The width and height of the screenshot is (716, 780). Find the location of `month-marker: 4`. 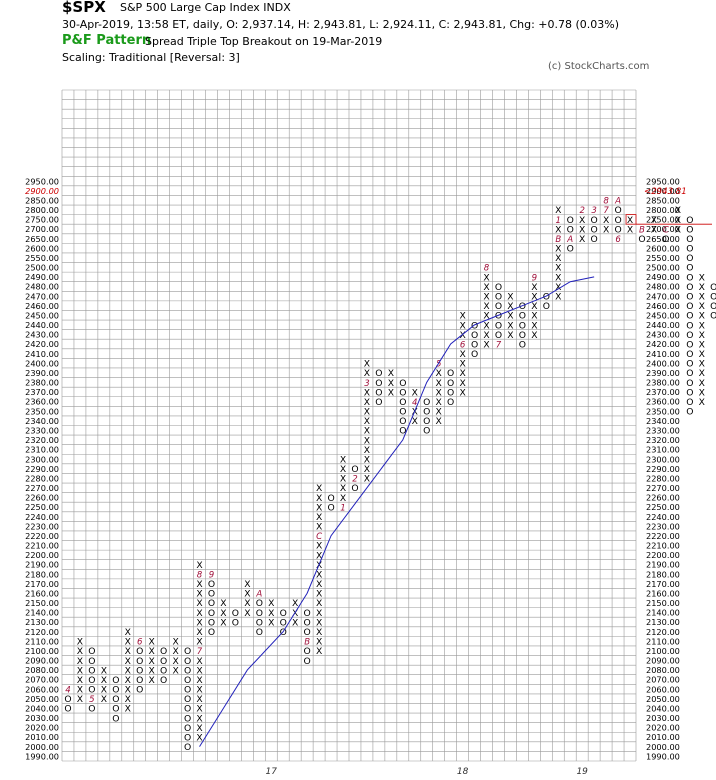

month-marker: 4 is located at coordinates (414, 403).